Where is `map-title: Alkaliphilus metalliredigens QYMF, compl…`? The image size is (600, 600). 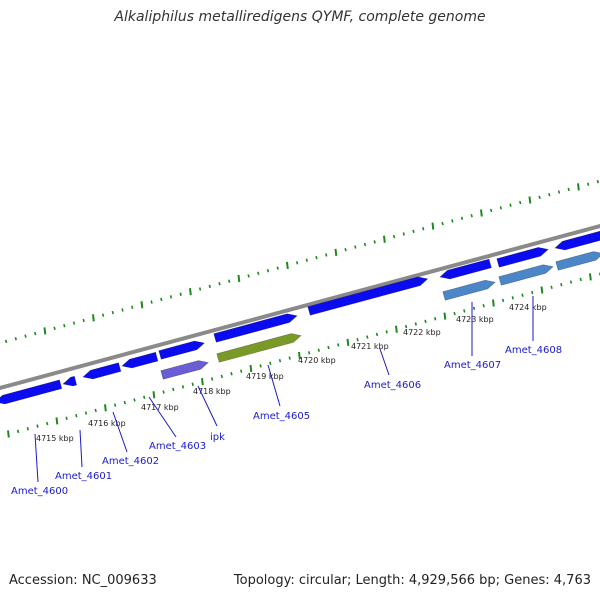
map-title: Alkaliphilus metalliredigens QYMF, compl… is located at coordinates (300, 17).